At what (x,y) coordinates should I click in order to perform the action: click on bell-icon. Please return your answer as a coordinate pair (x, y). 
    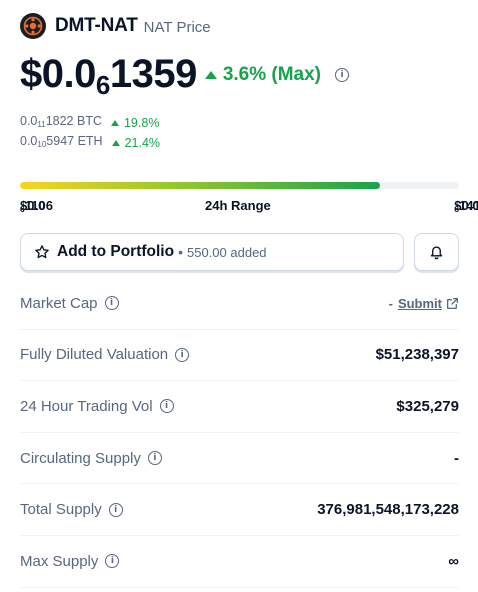
    Looking at the image, I should click on (436, 253).